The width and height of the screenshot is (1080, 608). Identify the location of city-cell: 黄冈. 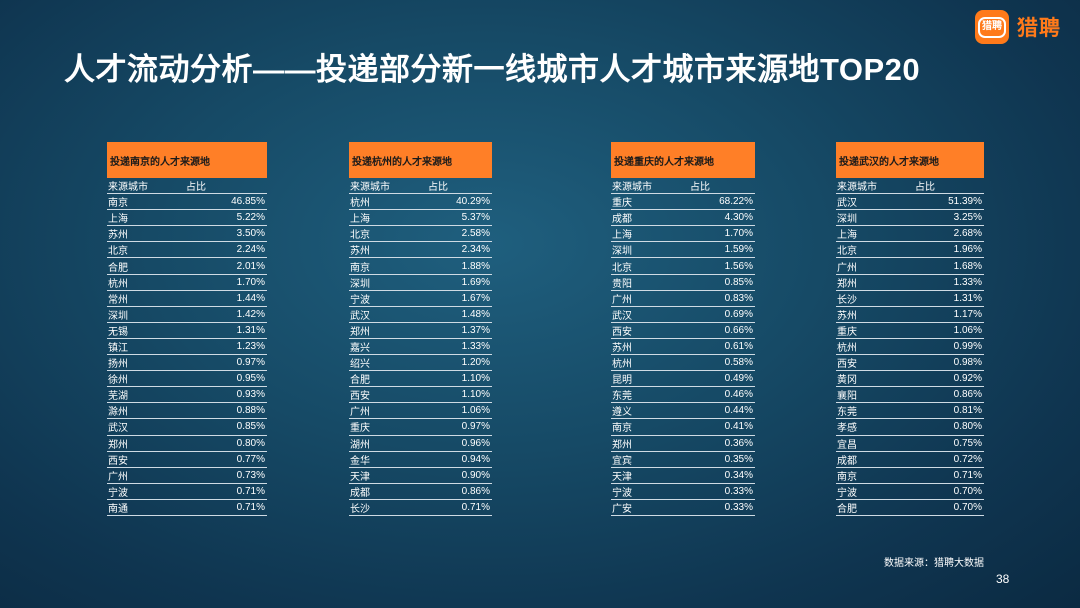
(847, 381).